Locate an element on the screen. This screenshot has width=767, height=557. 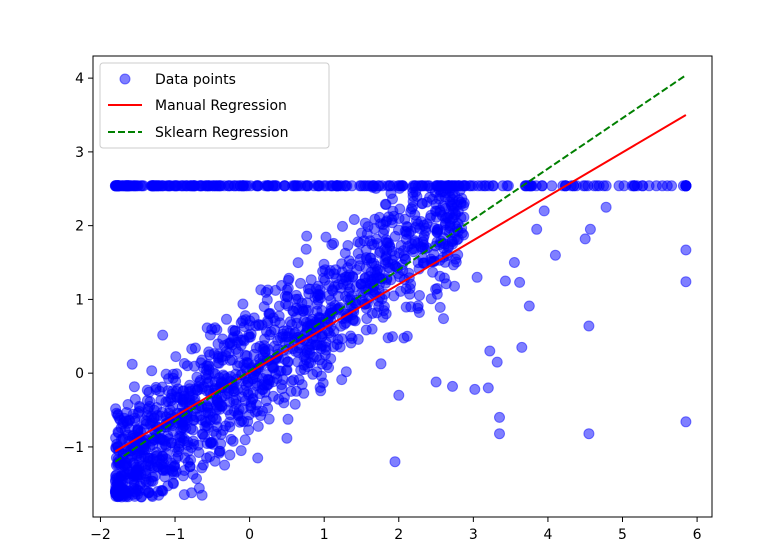
x-tick-label: 4 is located at coordinates (547, 535).